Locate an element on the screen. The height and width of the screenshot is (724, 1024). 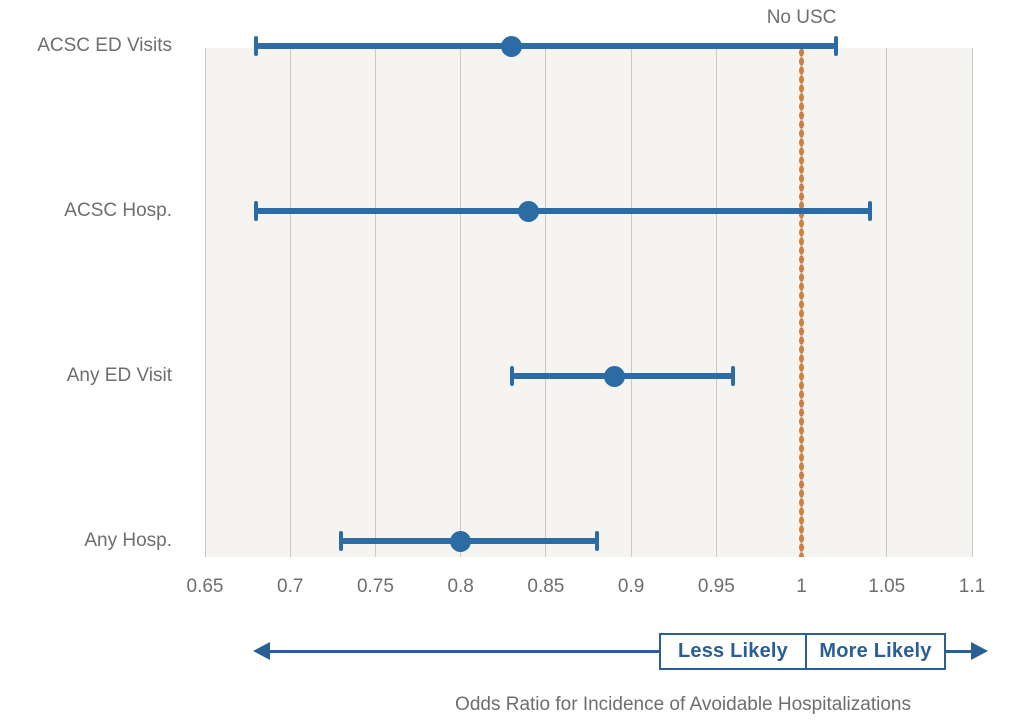
direction-arrow-line is located at coordinates (621, 651).